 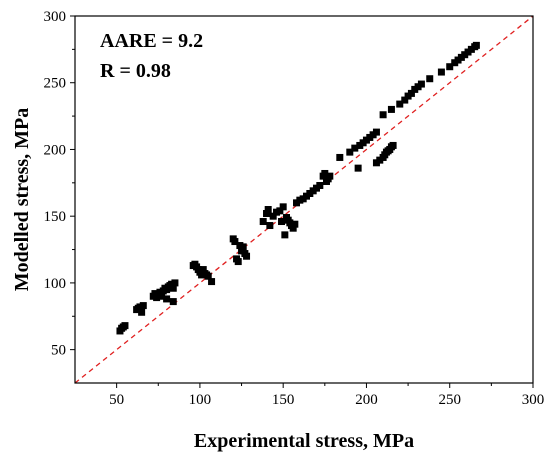 I want to click on y-axis-title: Modelled stress, MPa, so click(x=22, y=200).